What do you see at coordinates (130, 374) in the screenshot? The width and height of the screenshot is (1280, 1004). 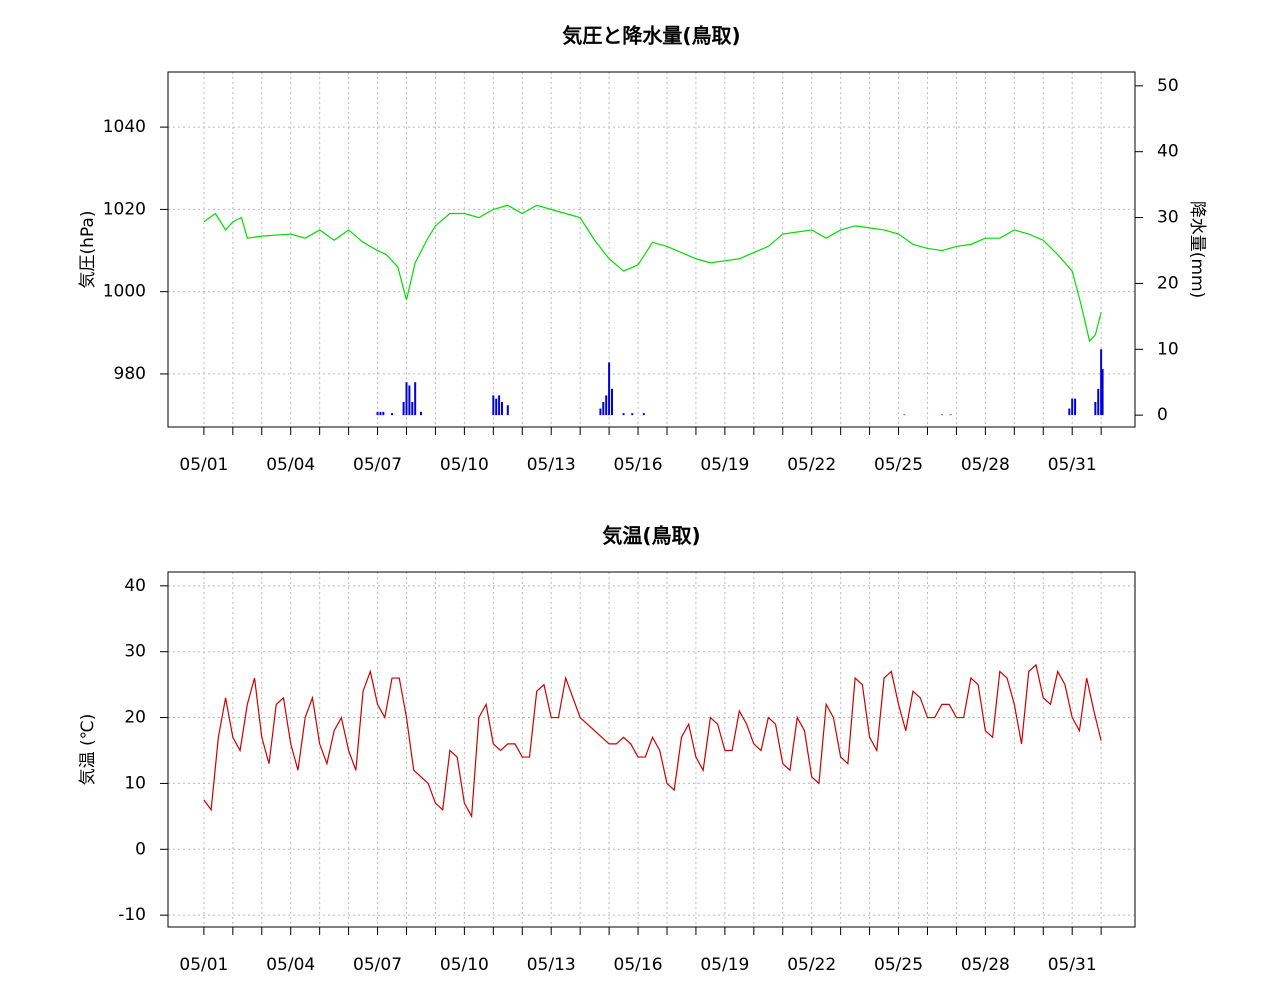 I see `y-tick-label: 980` at bounding box center [130, 374].